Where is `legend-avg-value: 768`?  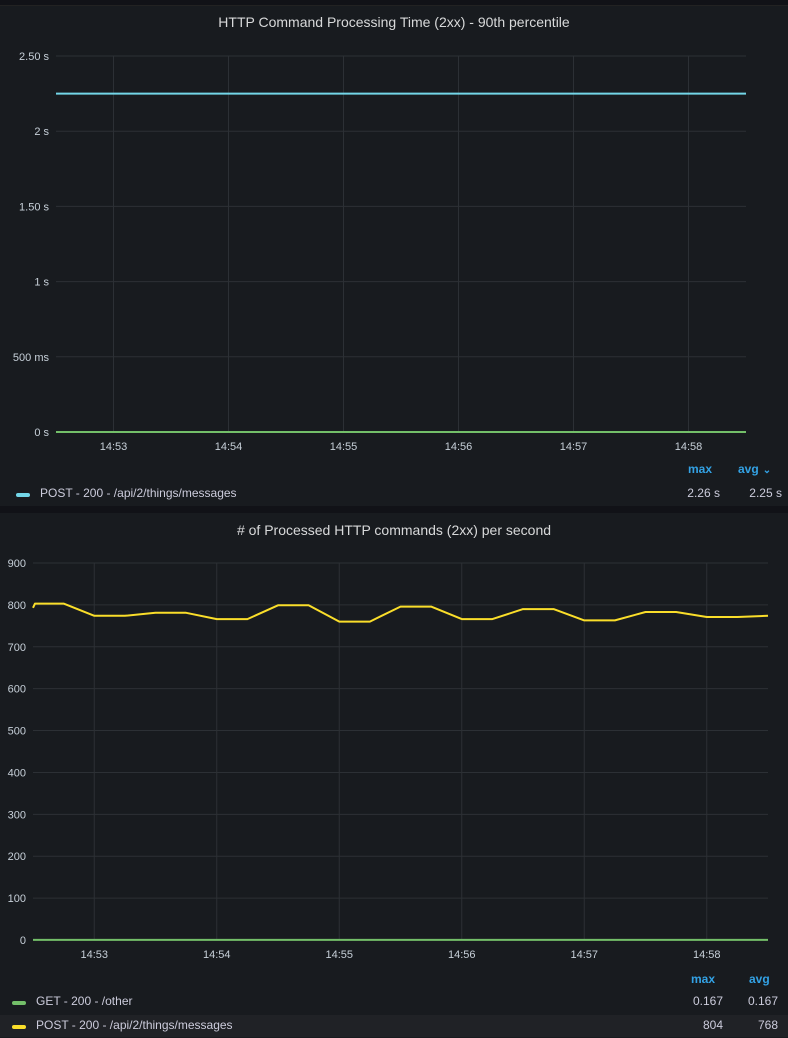 legend-avg-value: 768 is located at coordinates (767, 1025).